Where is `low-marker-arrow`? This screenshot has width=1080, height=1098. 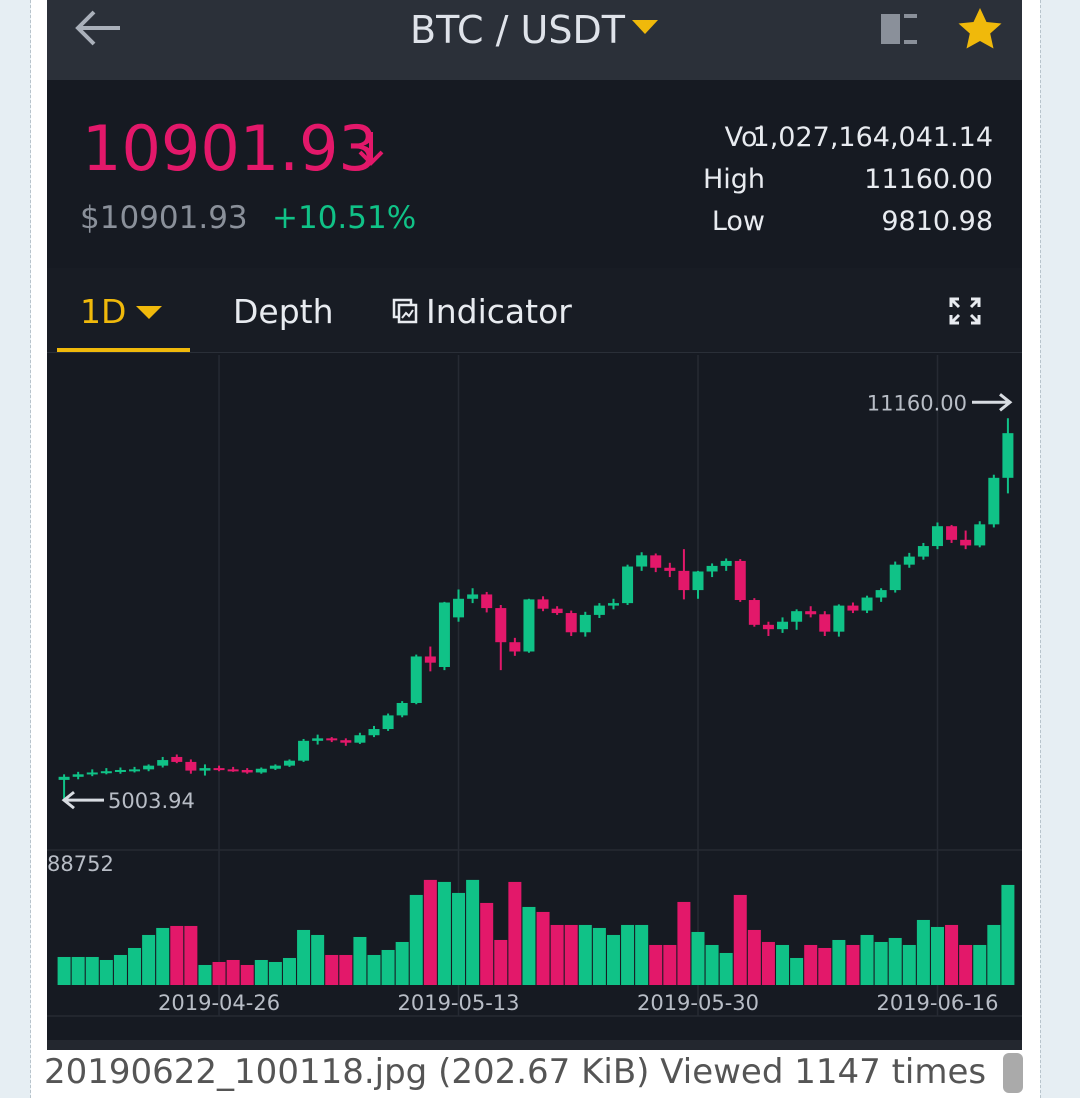
low-marker-arrow is located at coordinates (82, 800).